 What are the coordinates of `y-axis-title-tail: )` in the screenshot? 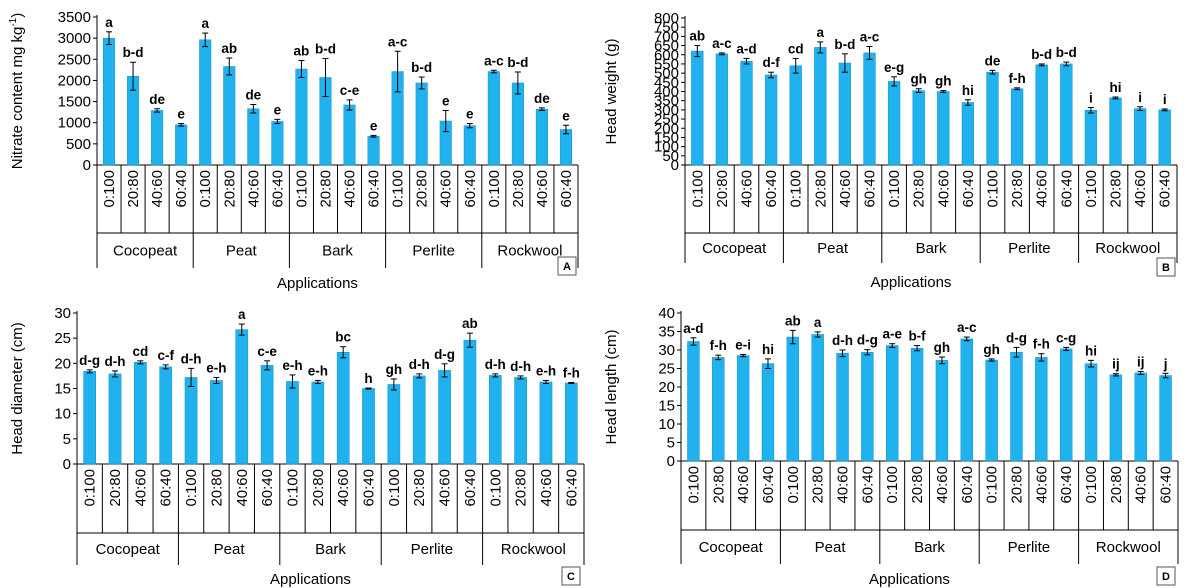 It's located at (17, 15).